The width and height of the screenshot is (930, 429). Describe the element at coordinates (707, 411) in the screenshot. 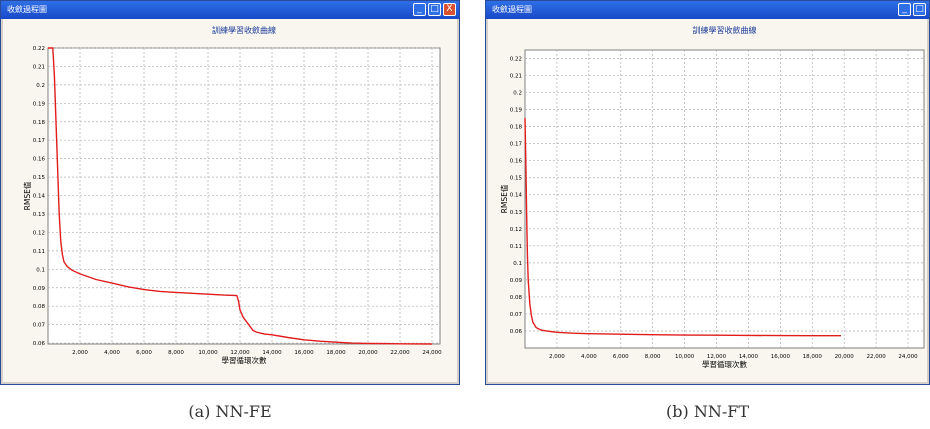

I see `caption-b: (b) NN-FT` at that location.